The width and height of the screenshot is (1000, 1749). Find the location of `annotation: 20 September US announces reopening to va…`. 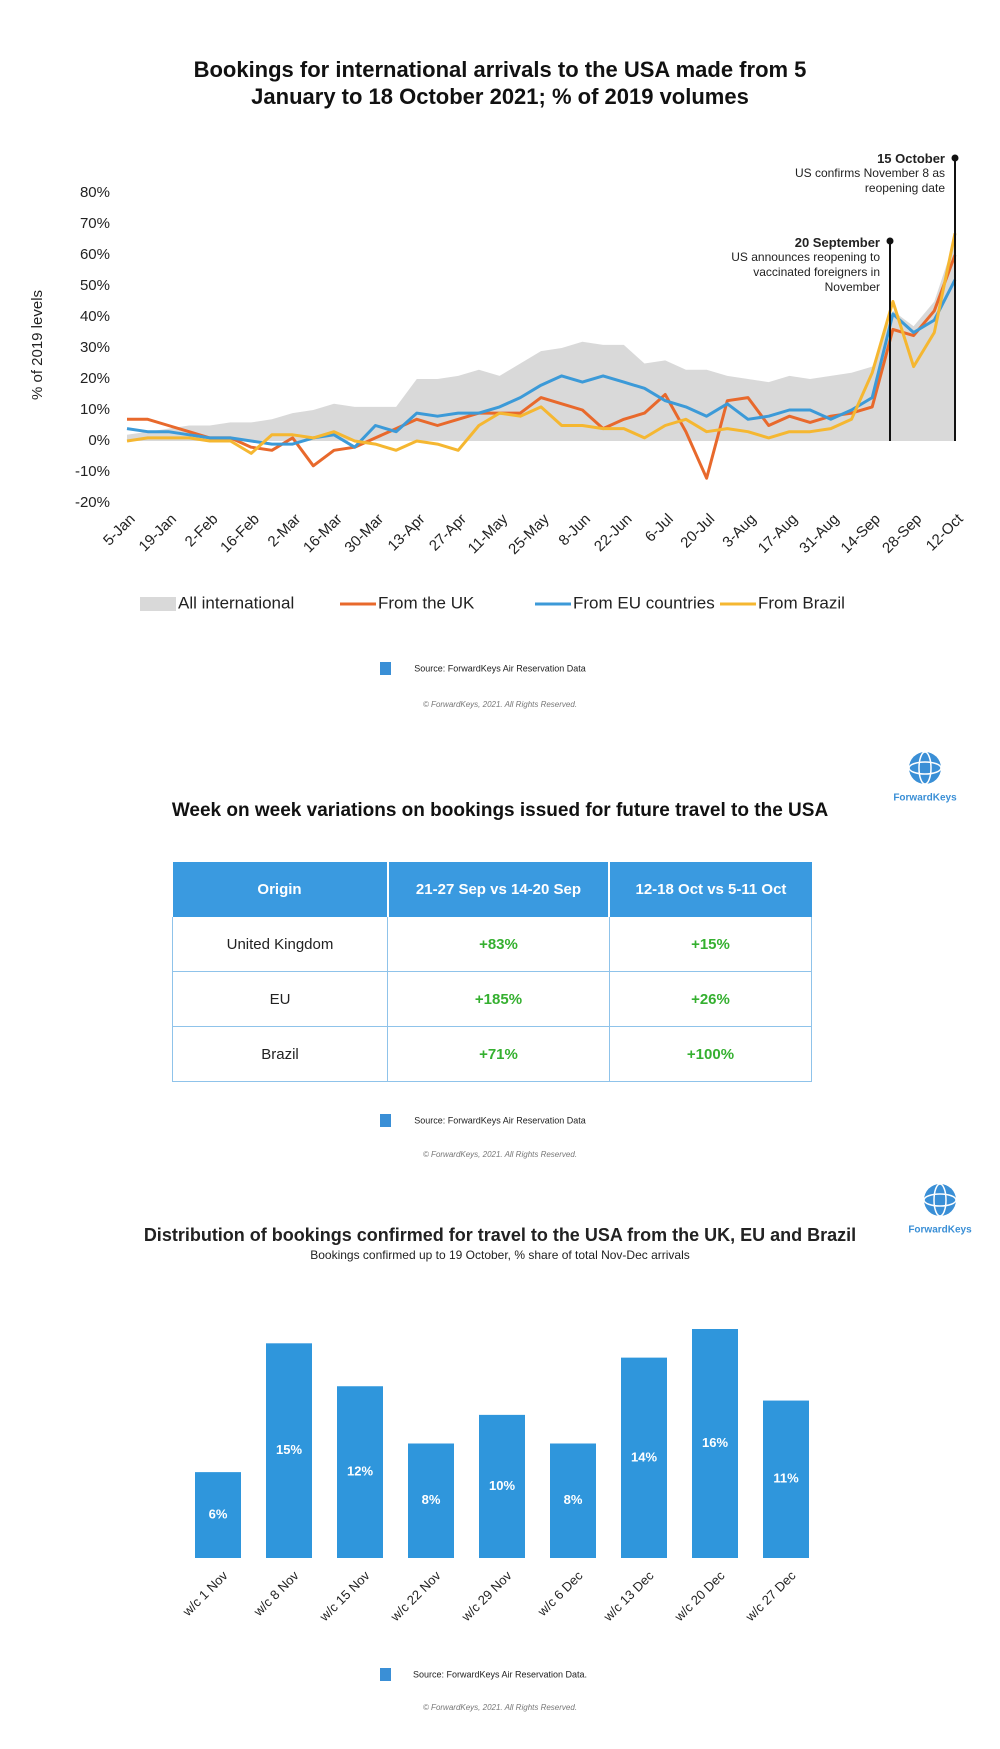

annotation: 20 September US announces reopening to va… is located at coordinates (795, 265).